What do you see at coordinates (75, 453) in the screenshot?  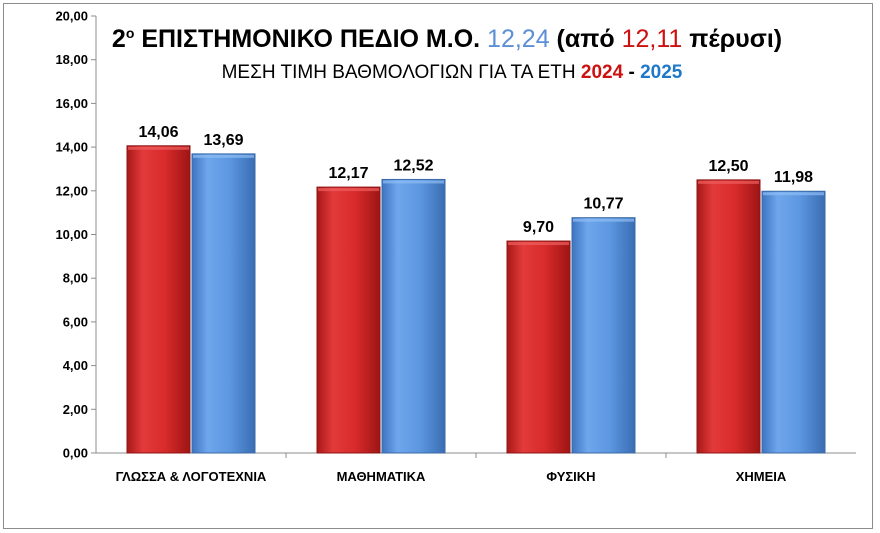 I see `y-tick-label: 0,00` at bounding box center [75, 453].